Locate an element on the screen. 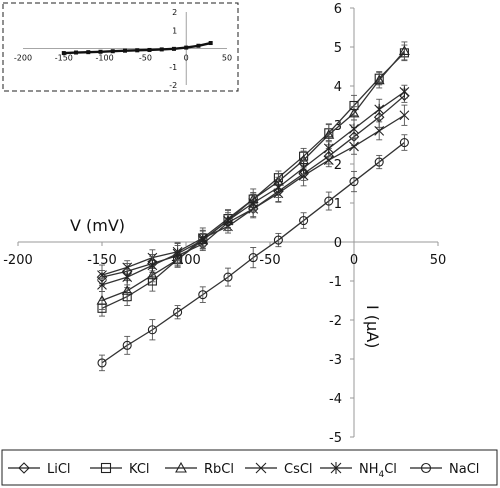 Image resolution: width=500 pixels, height=488 pixels. inset-x-tick-label: -100 is located at coordinates (105, 58).